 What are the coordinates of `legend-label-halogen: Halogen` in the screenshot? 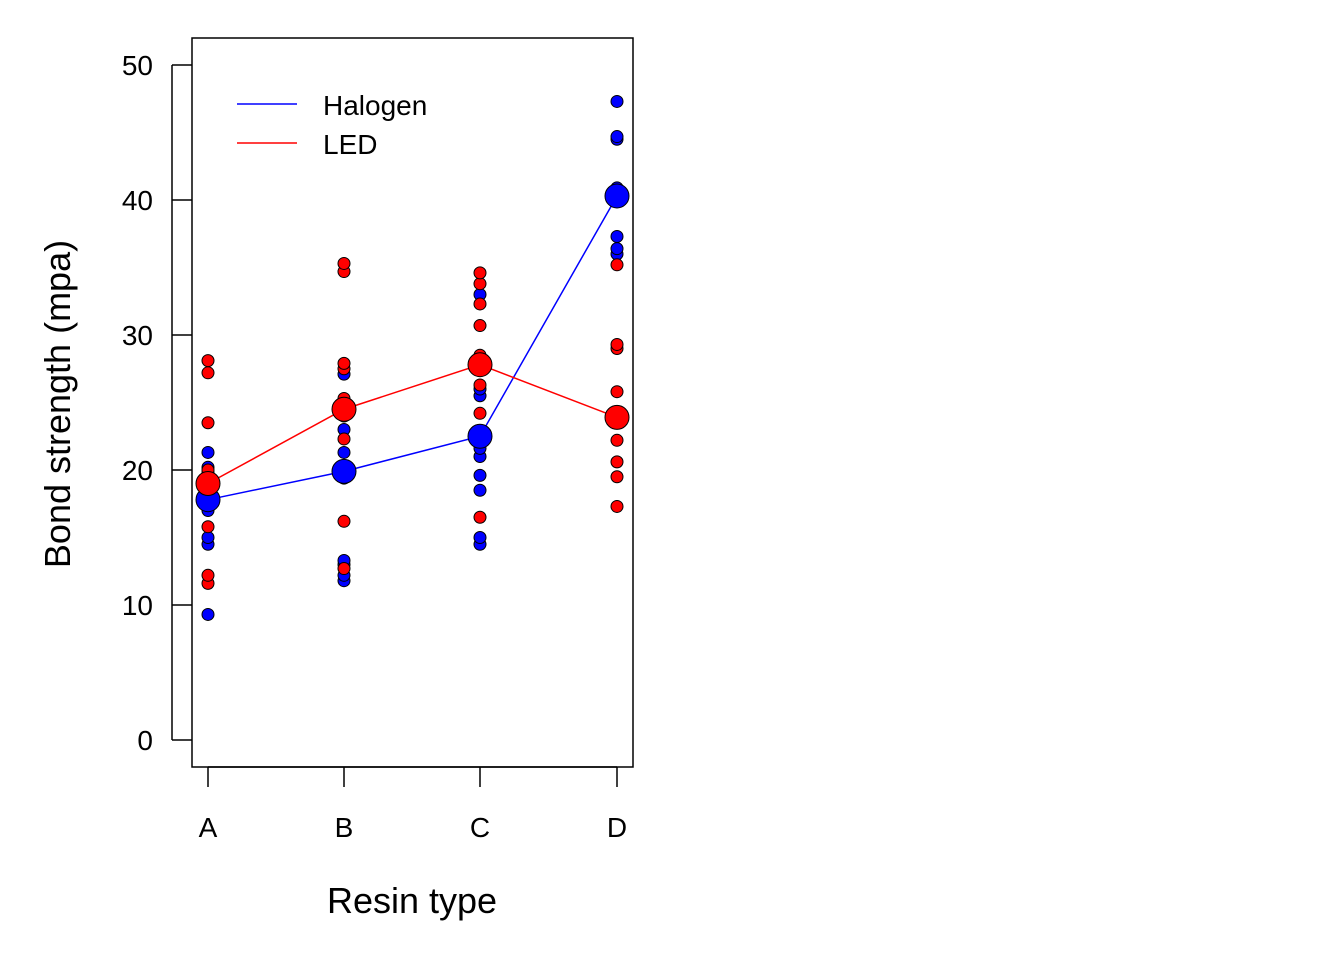 It's located at (375, 105).